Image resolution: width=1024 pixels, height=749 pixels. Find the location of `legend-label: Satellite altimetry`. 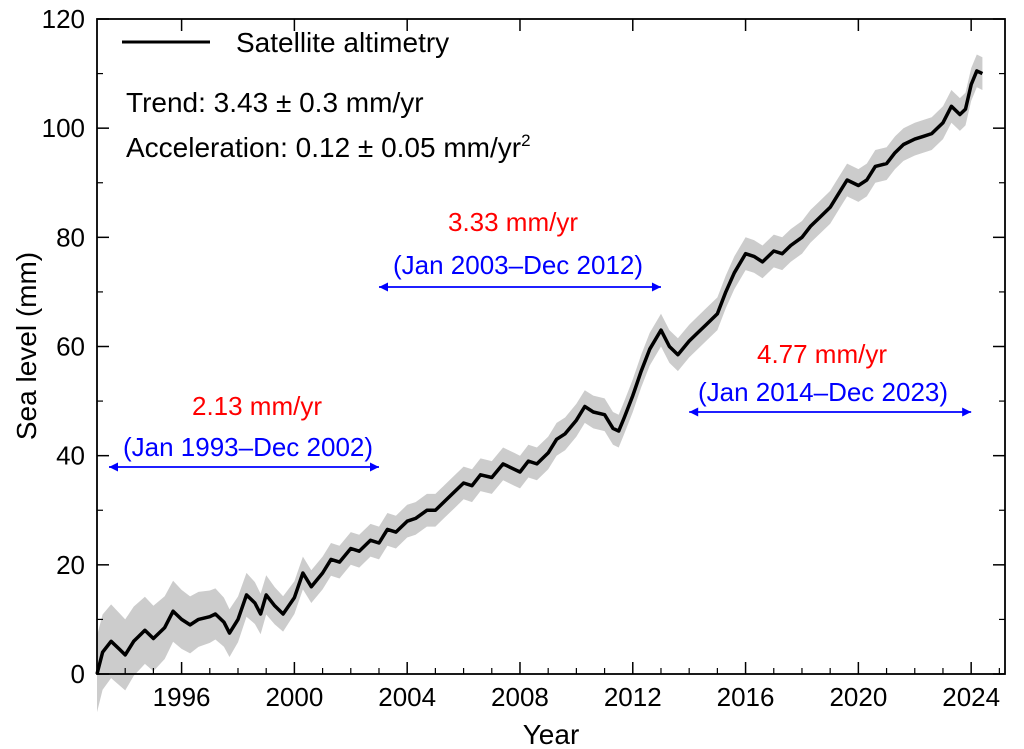

legend-label: Satellite altimetry is located at coordinates (342, 42).